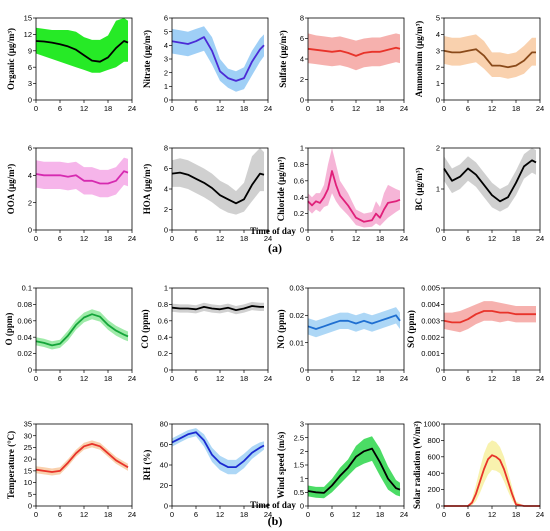 This screenshot has height=531, width=550. Describe the element at coordinates (275, 248) in the screenshot. I see `panel-label-a: (a)` at that location.